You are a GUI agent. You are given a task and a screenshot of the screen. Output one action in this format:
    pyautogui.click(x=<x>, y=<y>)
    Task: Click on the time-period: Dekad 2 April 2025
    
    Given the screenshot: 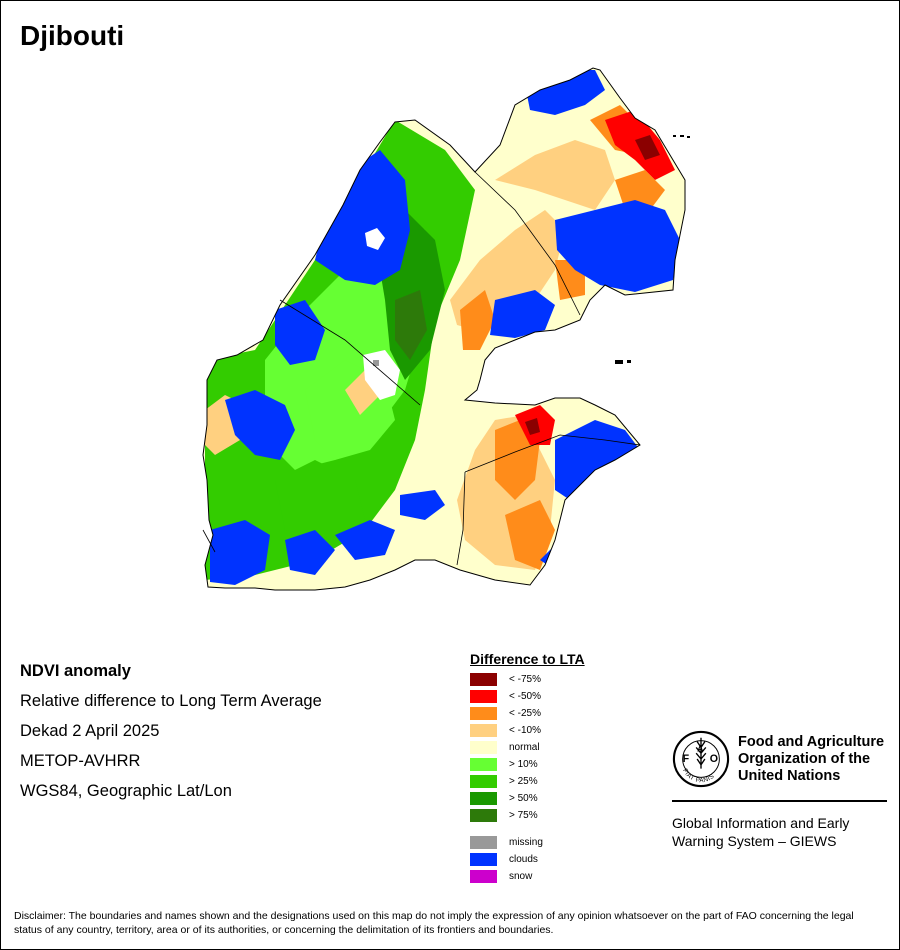 What is the action you would take?
    pyautogui.click(x=90, y=731)
    